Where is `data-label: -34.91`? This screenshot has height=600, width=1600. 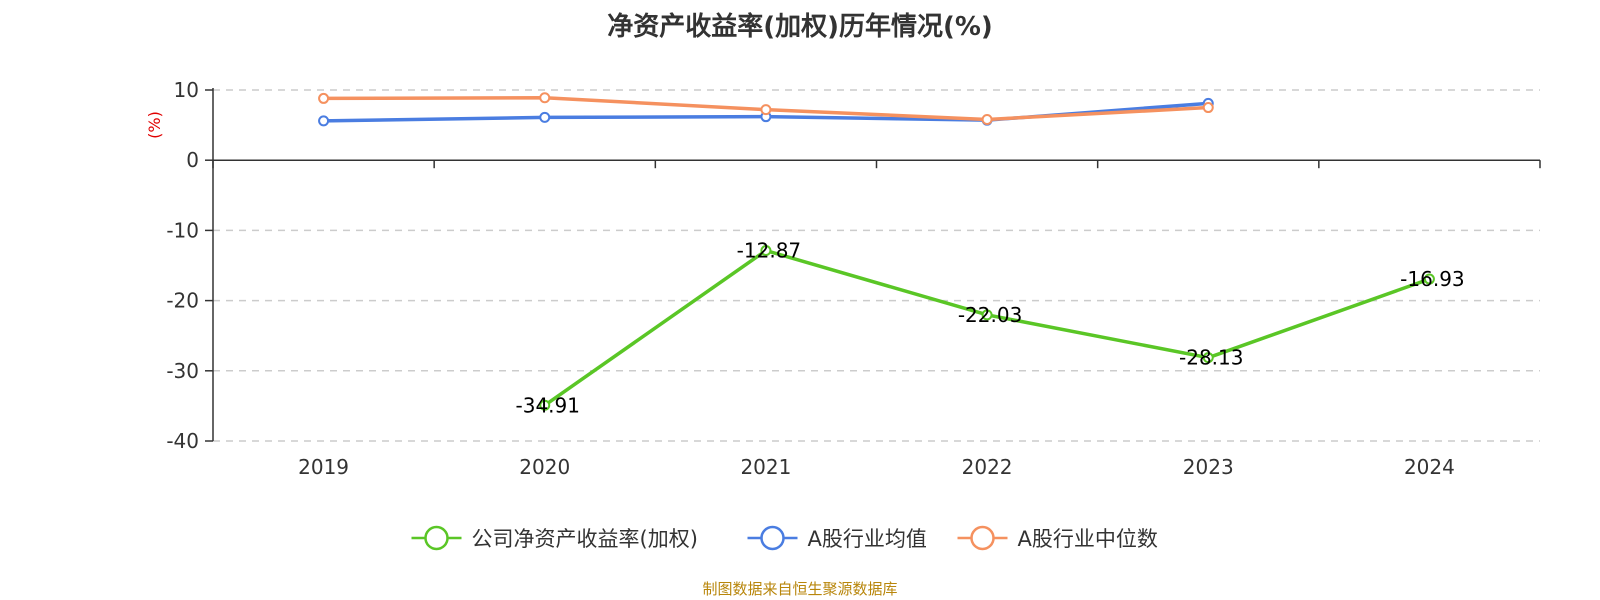 data-label: -34.91 is located at coordinates (548, 405).